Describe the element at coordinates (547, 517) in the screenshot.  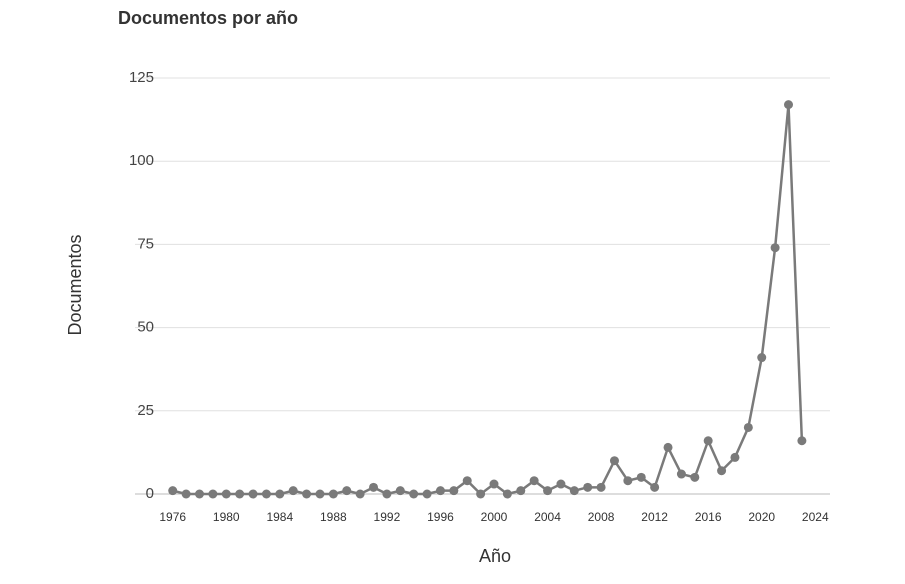
I see `x-tick-label: 2004` at that location.